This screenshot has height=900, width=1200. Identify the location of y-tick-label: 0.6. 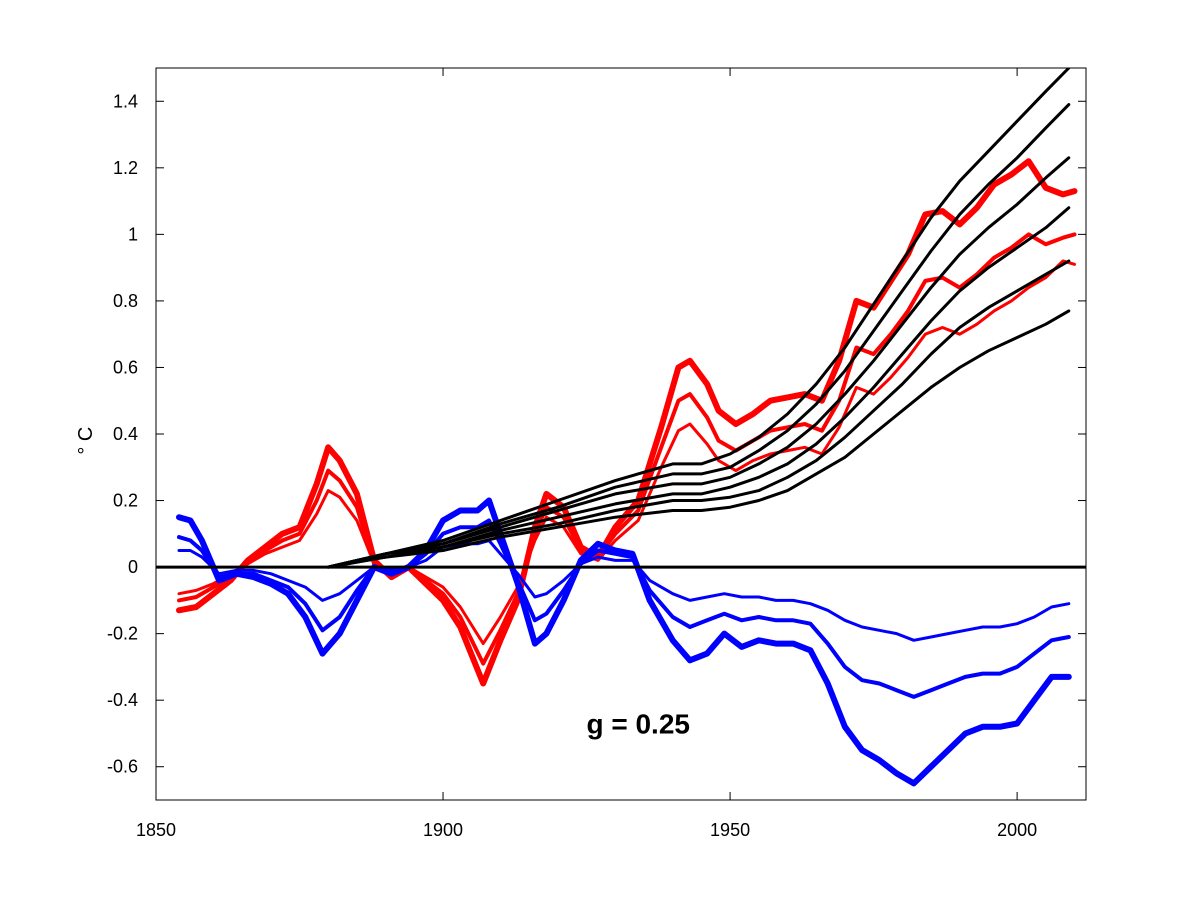
(125, 367).